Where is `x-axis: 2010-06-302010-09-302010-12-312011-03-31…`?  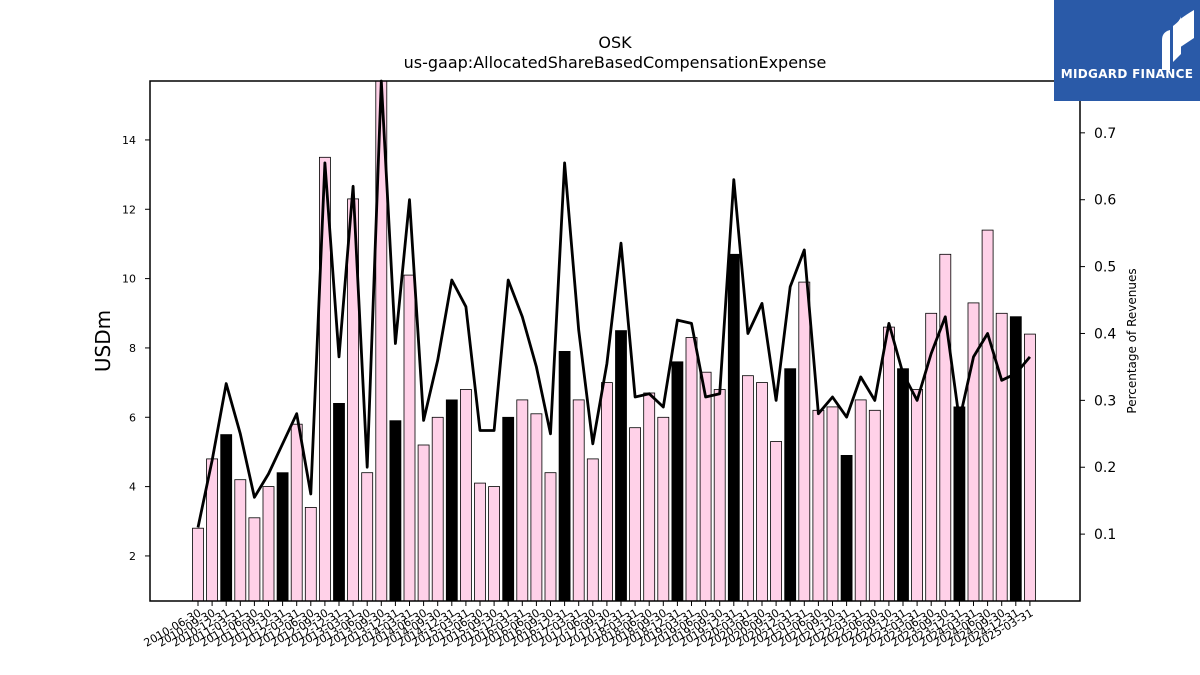 x-axis: 2010-06-302010-09-302010-12-312011-03-31… is located at coordinates (588, 625).